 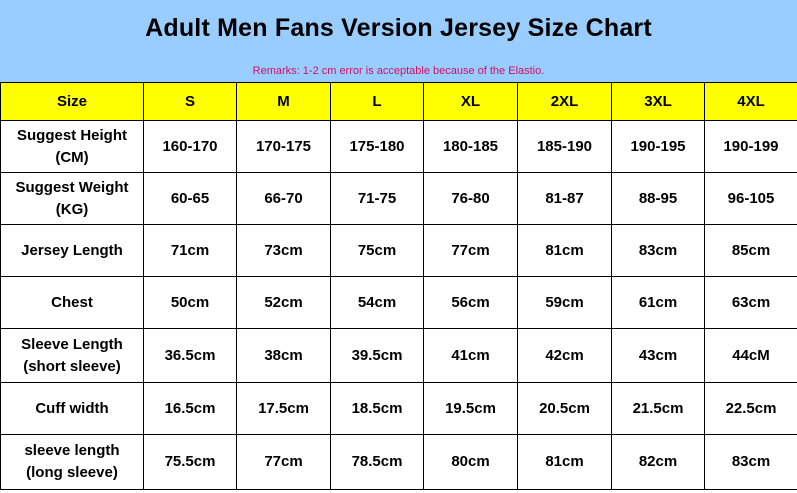 I want to click on row-label-line2: (CM), so click(x=72, y=157).